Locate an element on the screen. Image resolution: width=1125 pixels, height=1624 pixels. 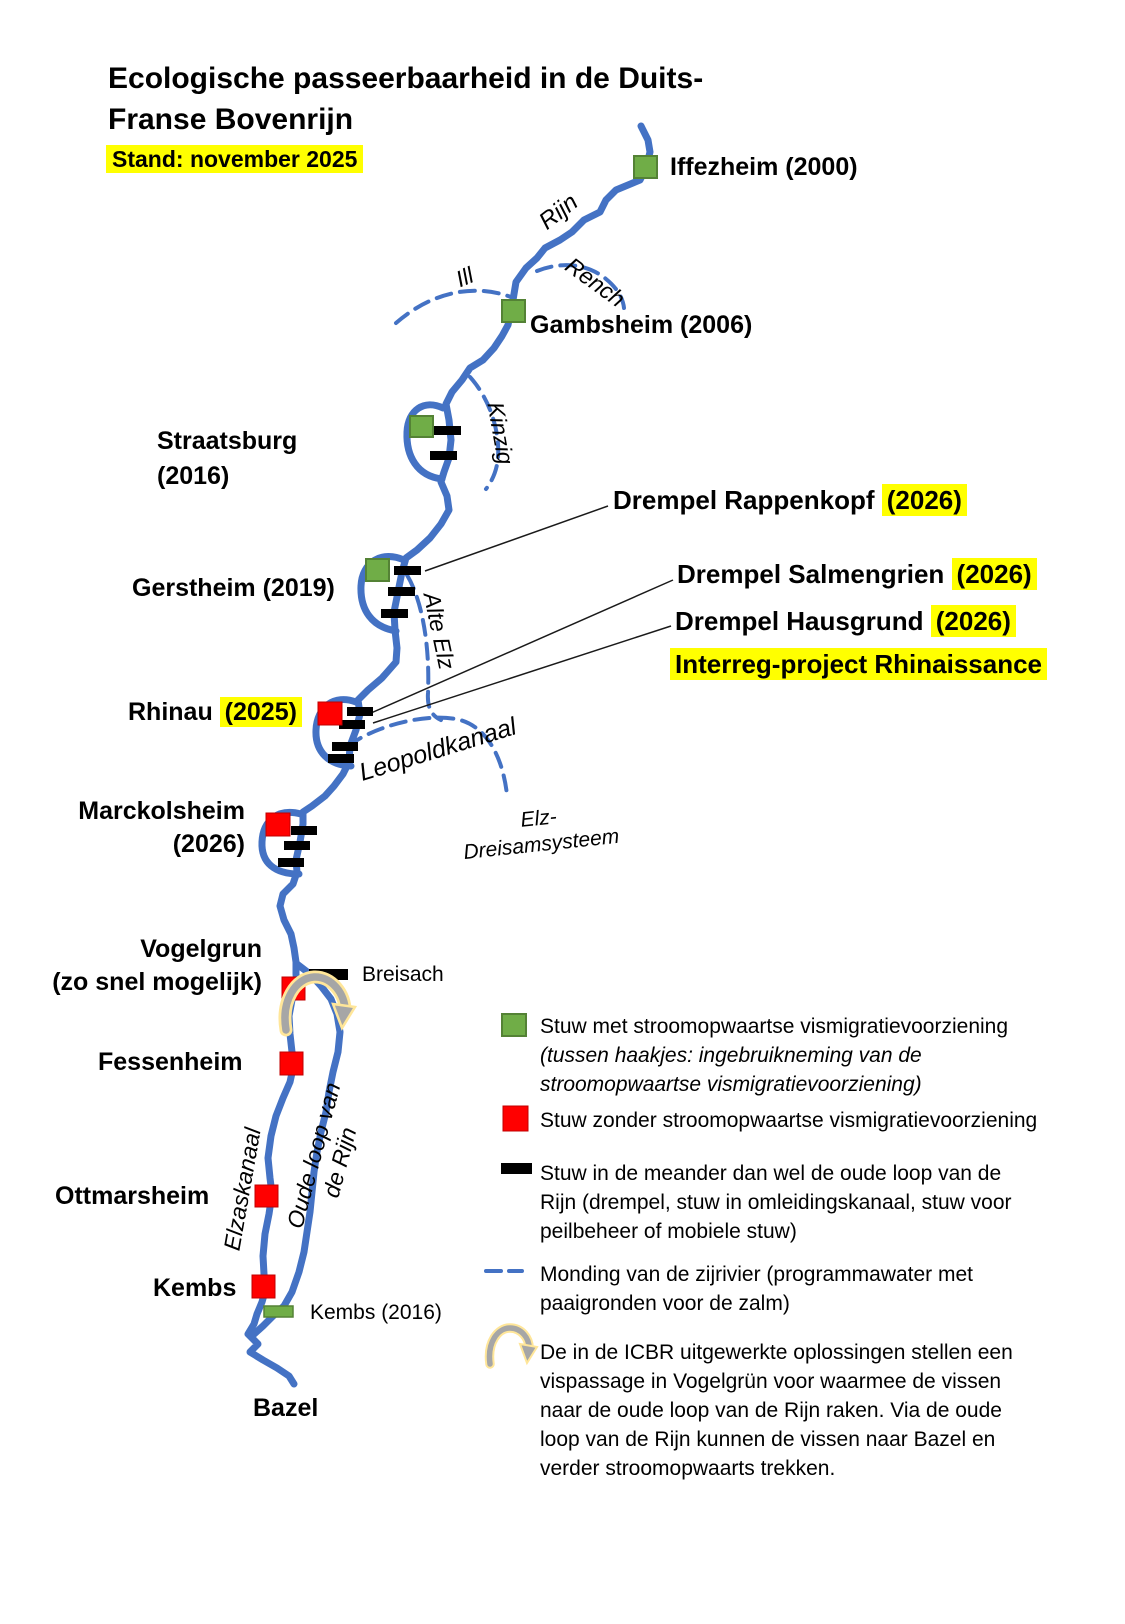
salmengrien-year-highlight: (2026) is located at coordinates (994, 574).